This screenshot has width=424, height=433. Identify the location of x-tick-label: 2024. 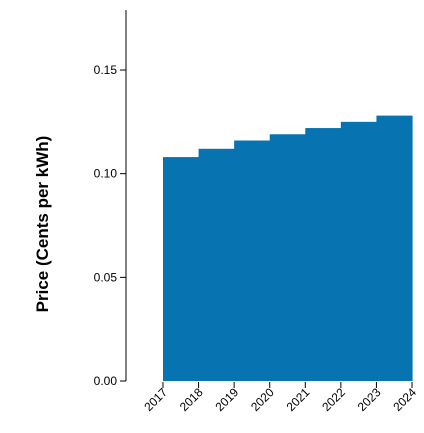
(404, 399).